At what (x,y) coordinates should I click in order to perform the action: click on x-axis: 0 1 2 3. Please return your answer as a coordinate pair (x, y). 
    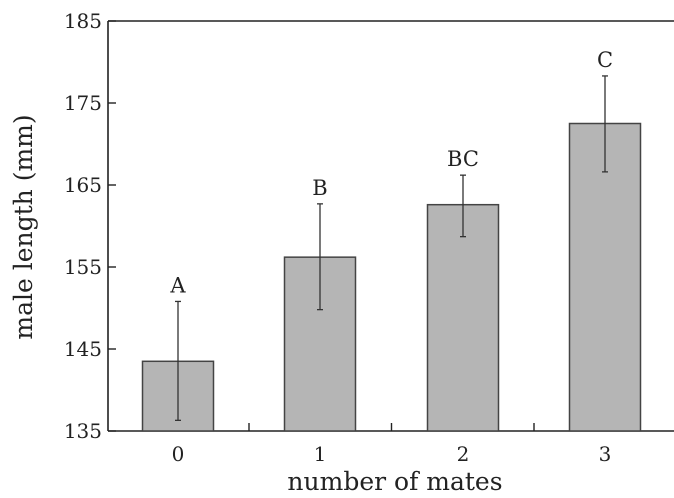
    Looking at the image, I should click on (392, 444).